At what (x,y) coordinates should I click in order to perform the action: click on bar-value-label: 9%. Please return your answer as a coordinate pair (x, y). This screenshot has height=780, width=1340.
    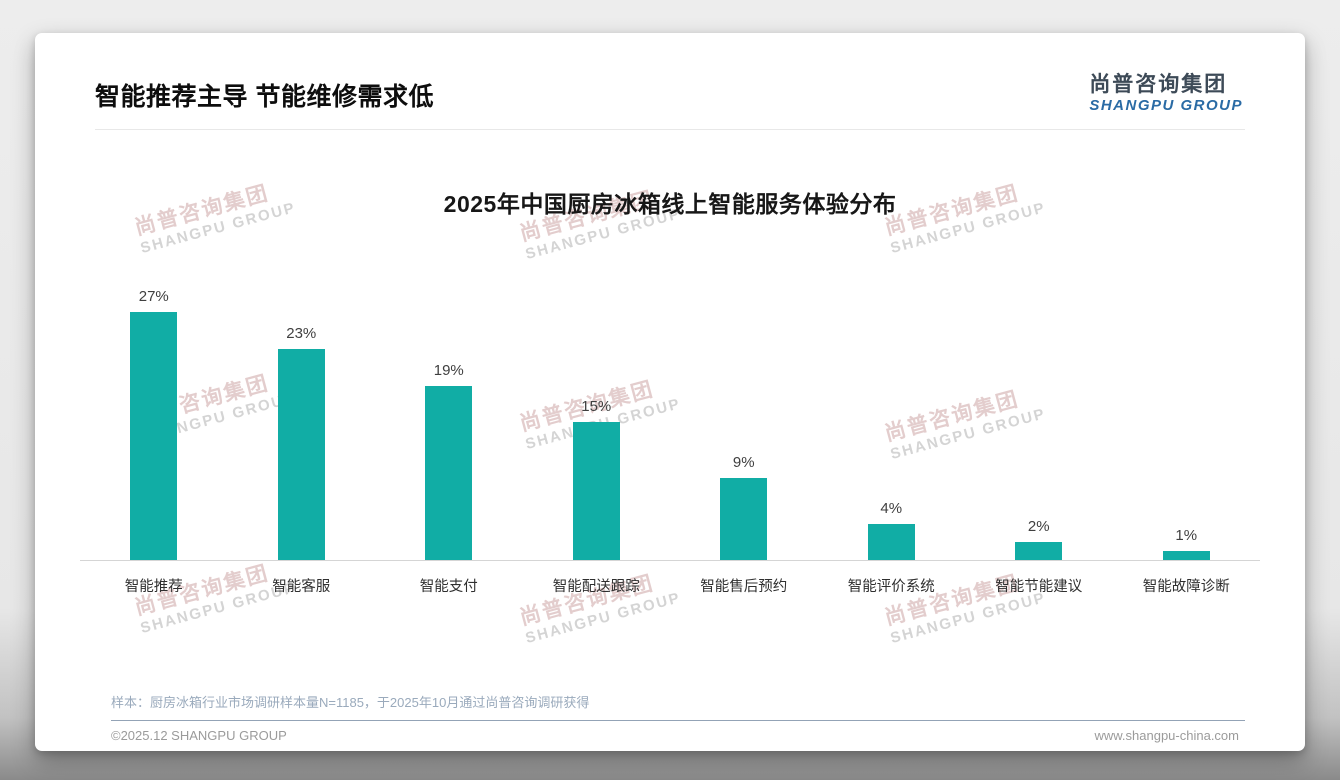
    Looking at the image, I should click on (743, 462).